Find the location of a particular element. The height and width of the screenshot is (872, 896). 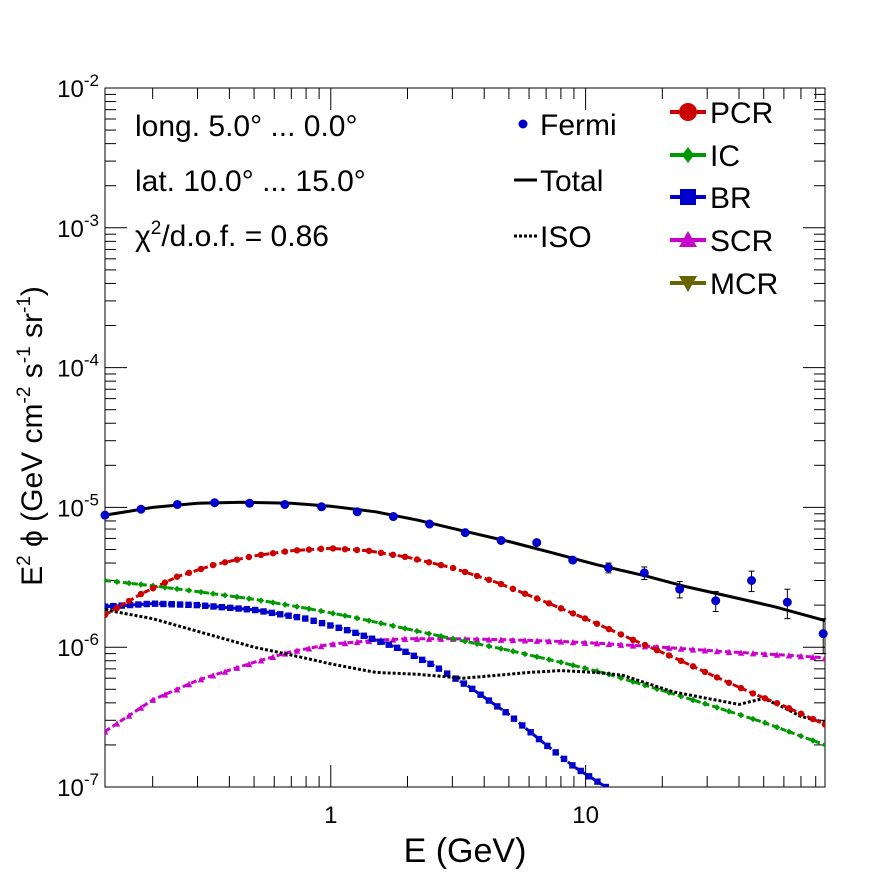

legend-iso-label: ISO is located at coordinates (566, 237).